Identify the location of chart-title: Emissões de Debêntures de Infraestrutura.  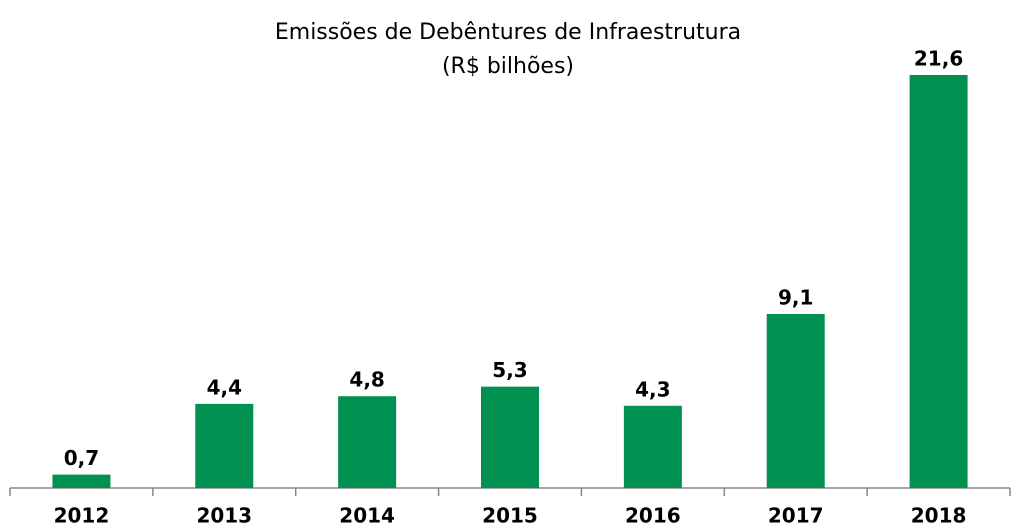
(508, 32).